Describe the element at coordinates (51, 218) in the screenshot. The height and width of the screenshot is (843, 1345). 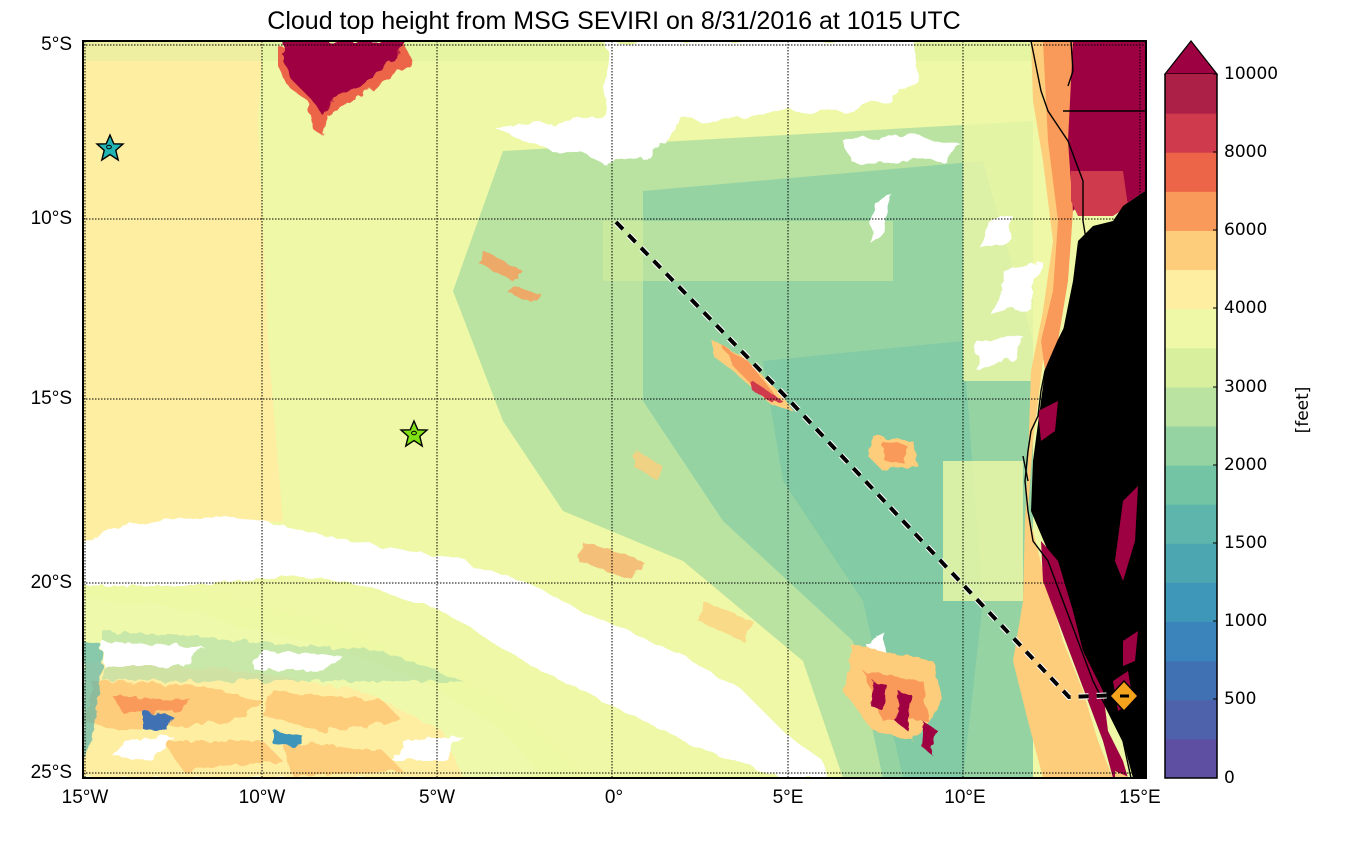
I see `y-tick-10s: 10°S` at that location.